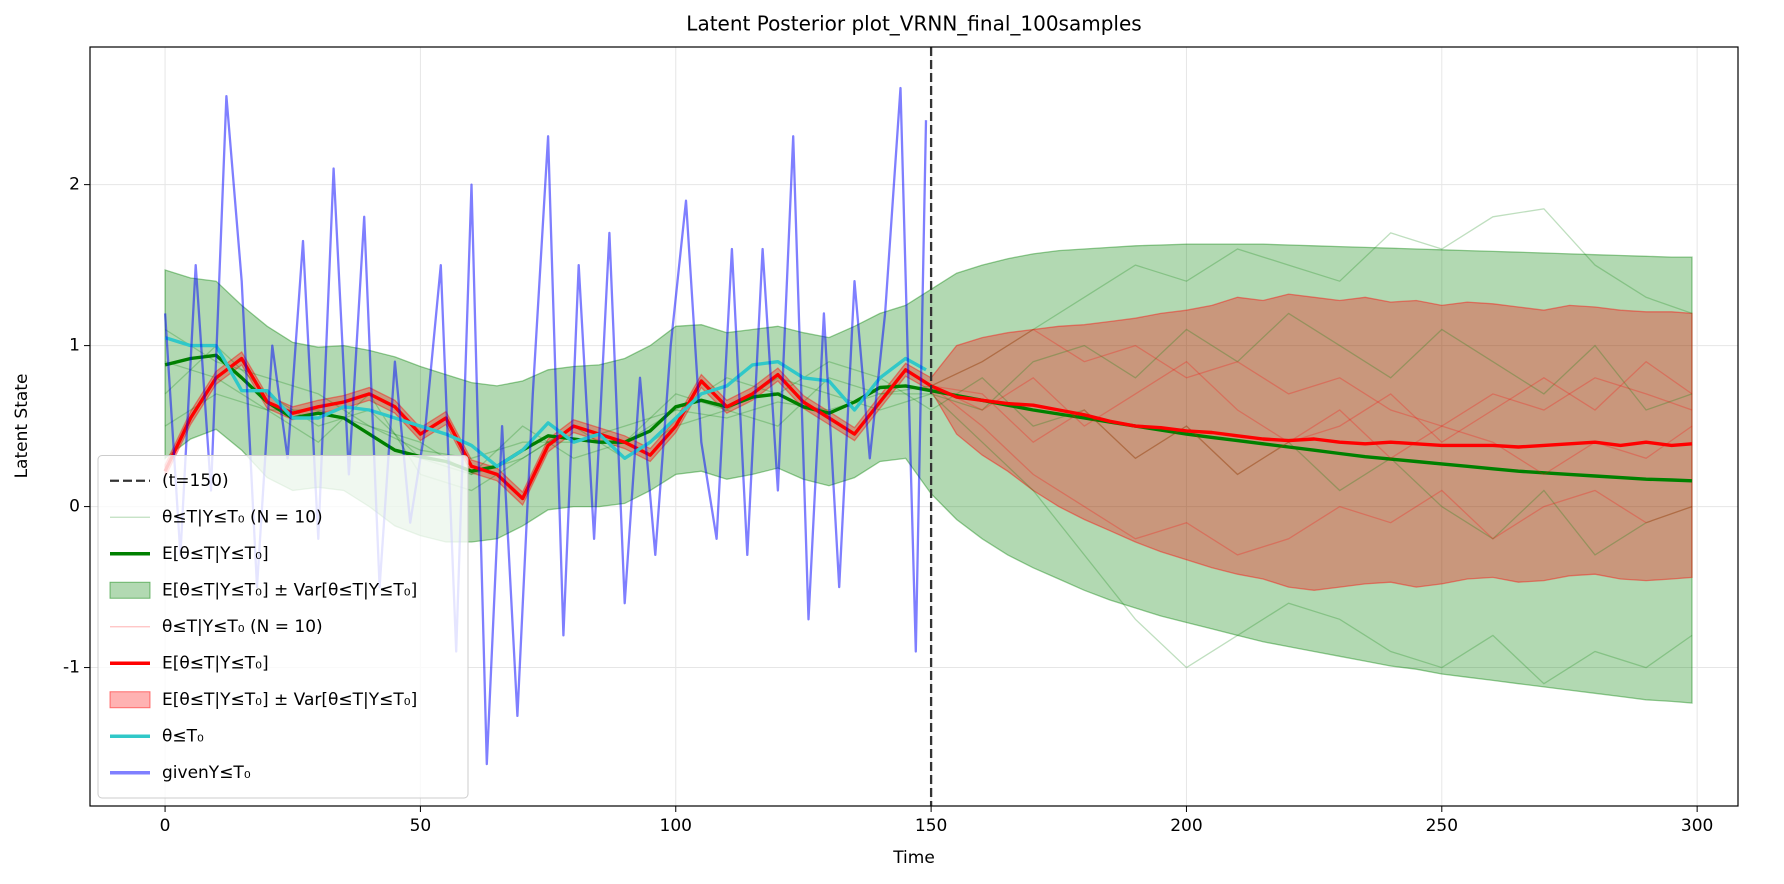 This screenshot has height=884, width=1784. What do you see at coordinates (74, 185) in the screenshot?
I see `y-tick-label: 2` at bounding box center [74, 185].